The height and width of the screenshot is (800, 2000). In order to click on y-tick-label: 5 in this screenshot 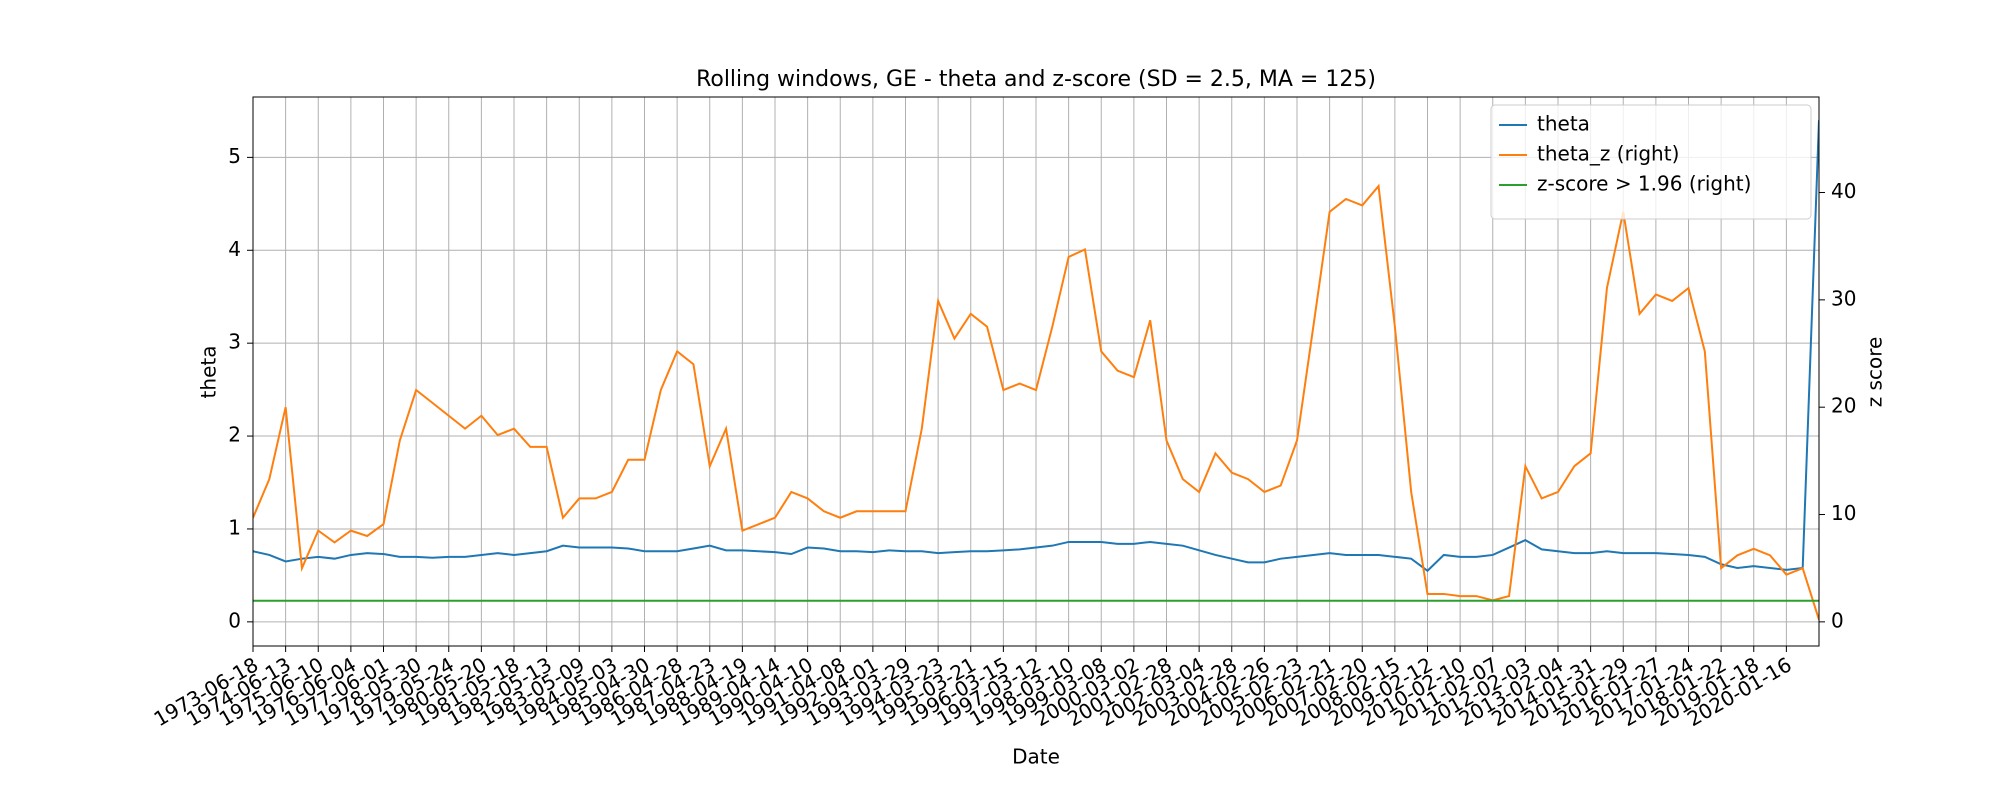, I will do `click(234, 156)`.